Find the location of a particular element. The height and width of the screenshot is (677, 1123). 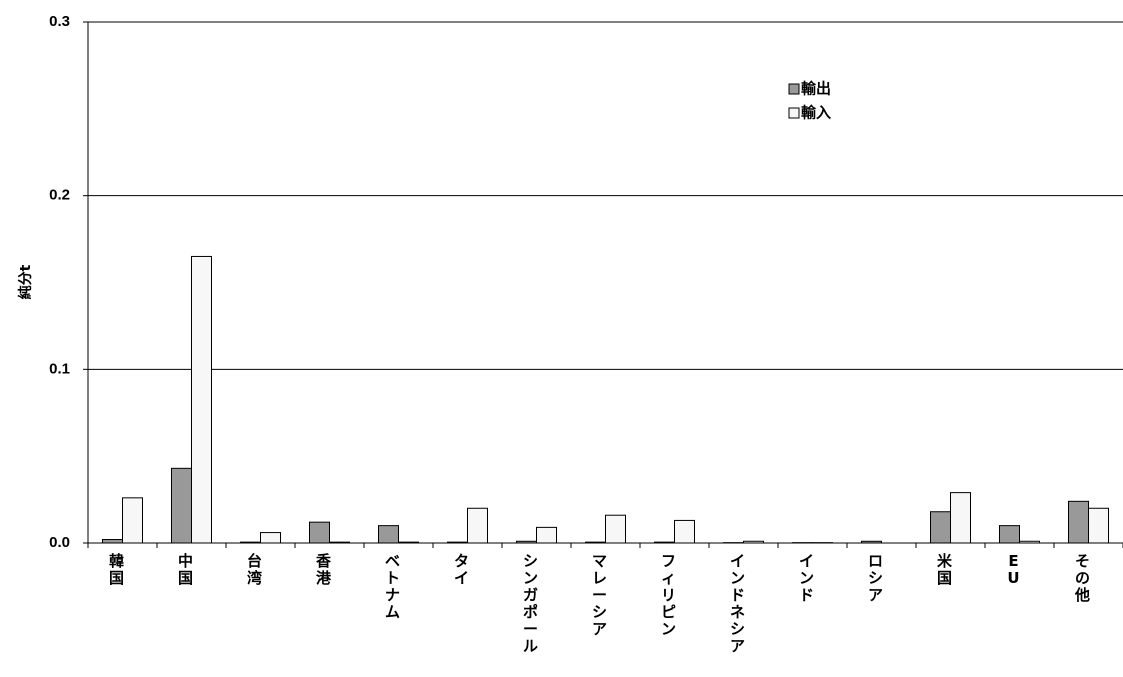

x-tick-label: その他 is located at coordinates (1082, 578).